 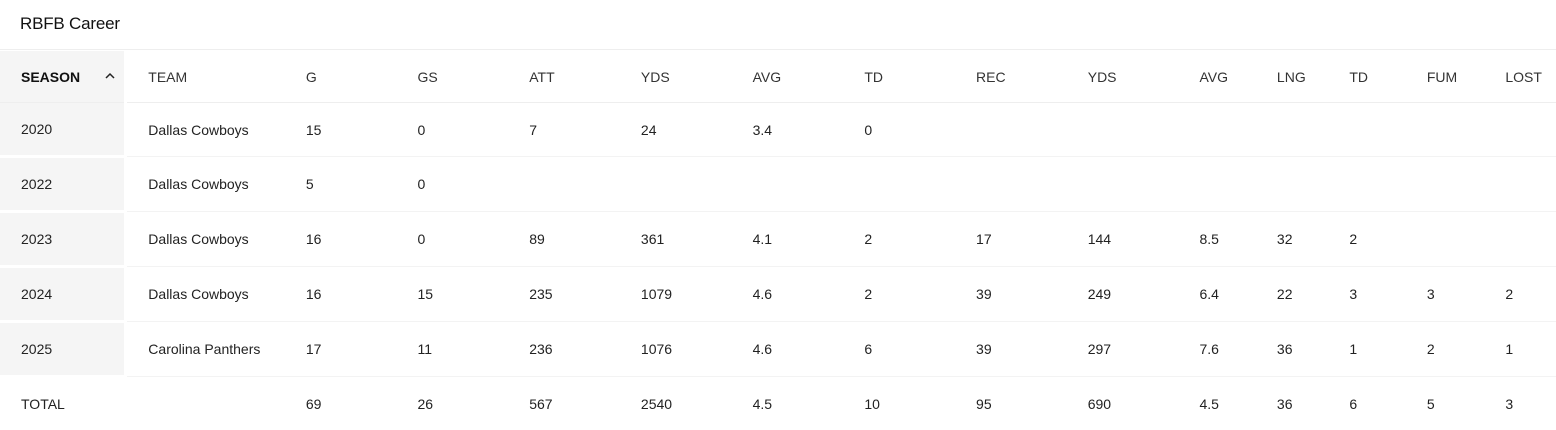 What do you see at coordinates (63, 349) in the screenshot?
I see `cell-season: 2025` at bounding box center [63, 349].